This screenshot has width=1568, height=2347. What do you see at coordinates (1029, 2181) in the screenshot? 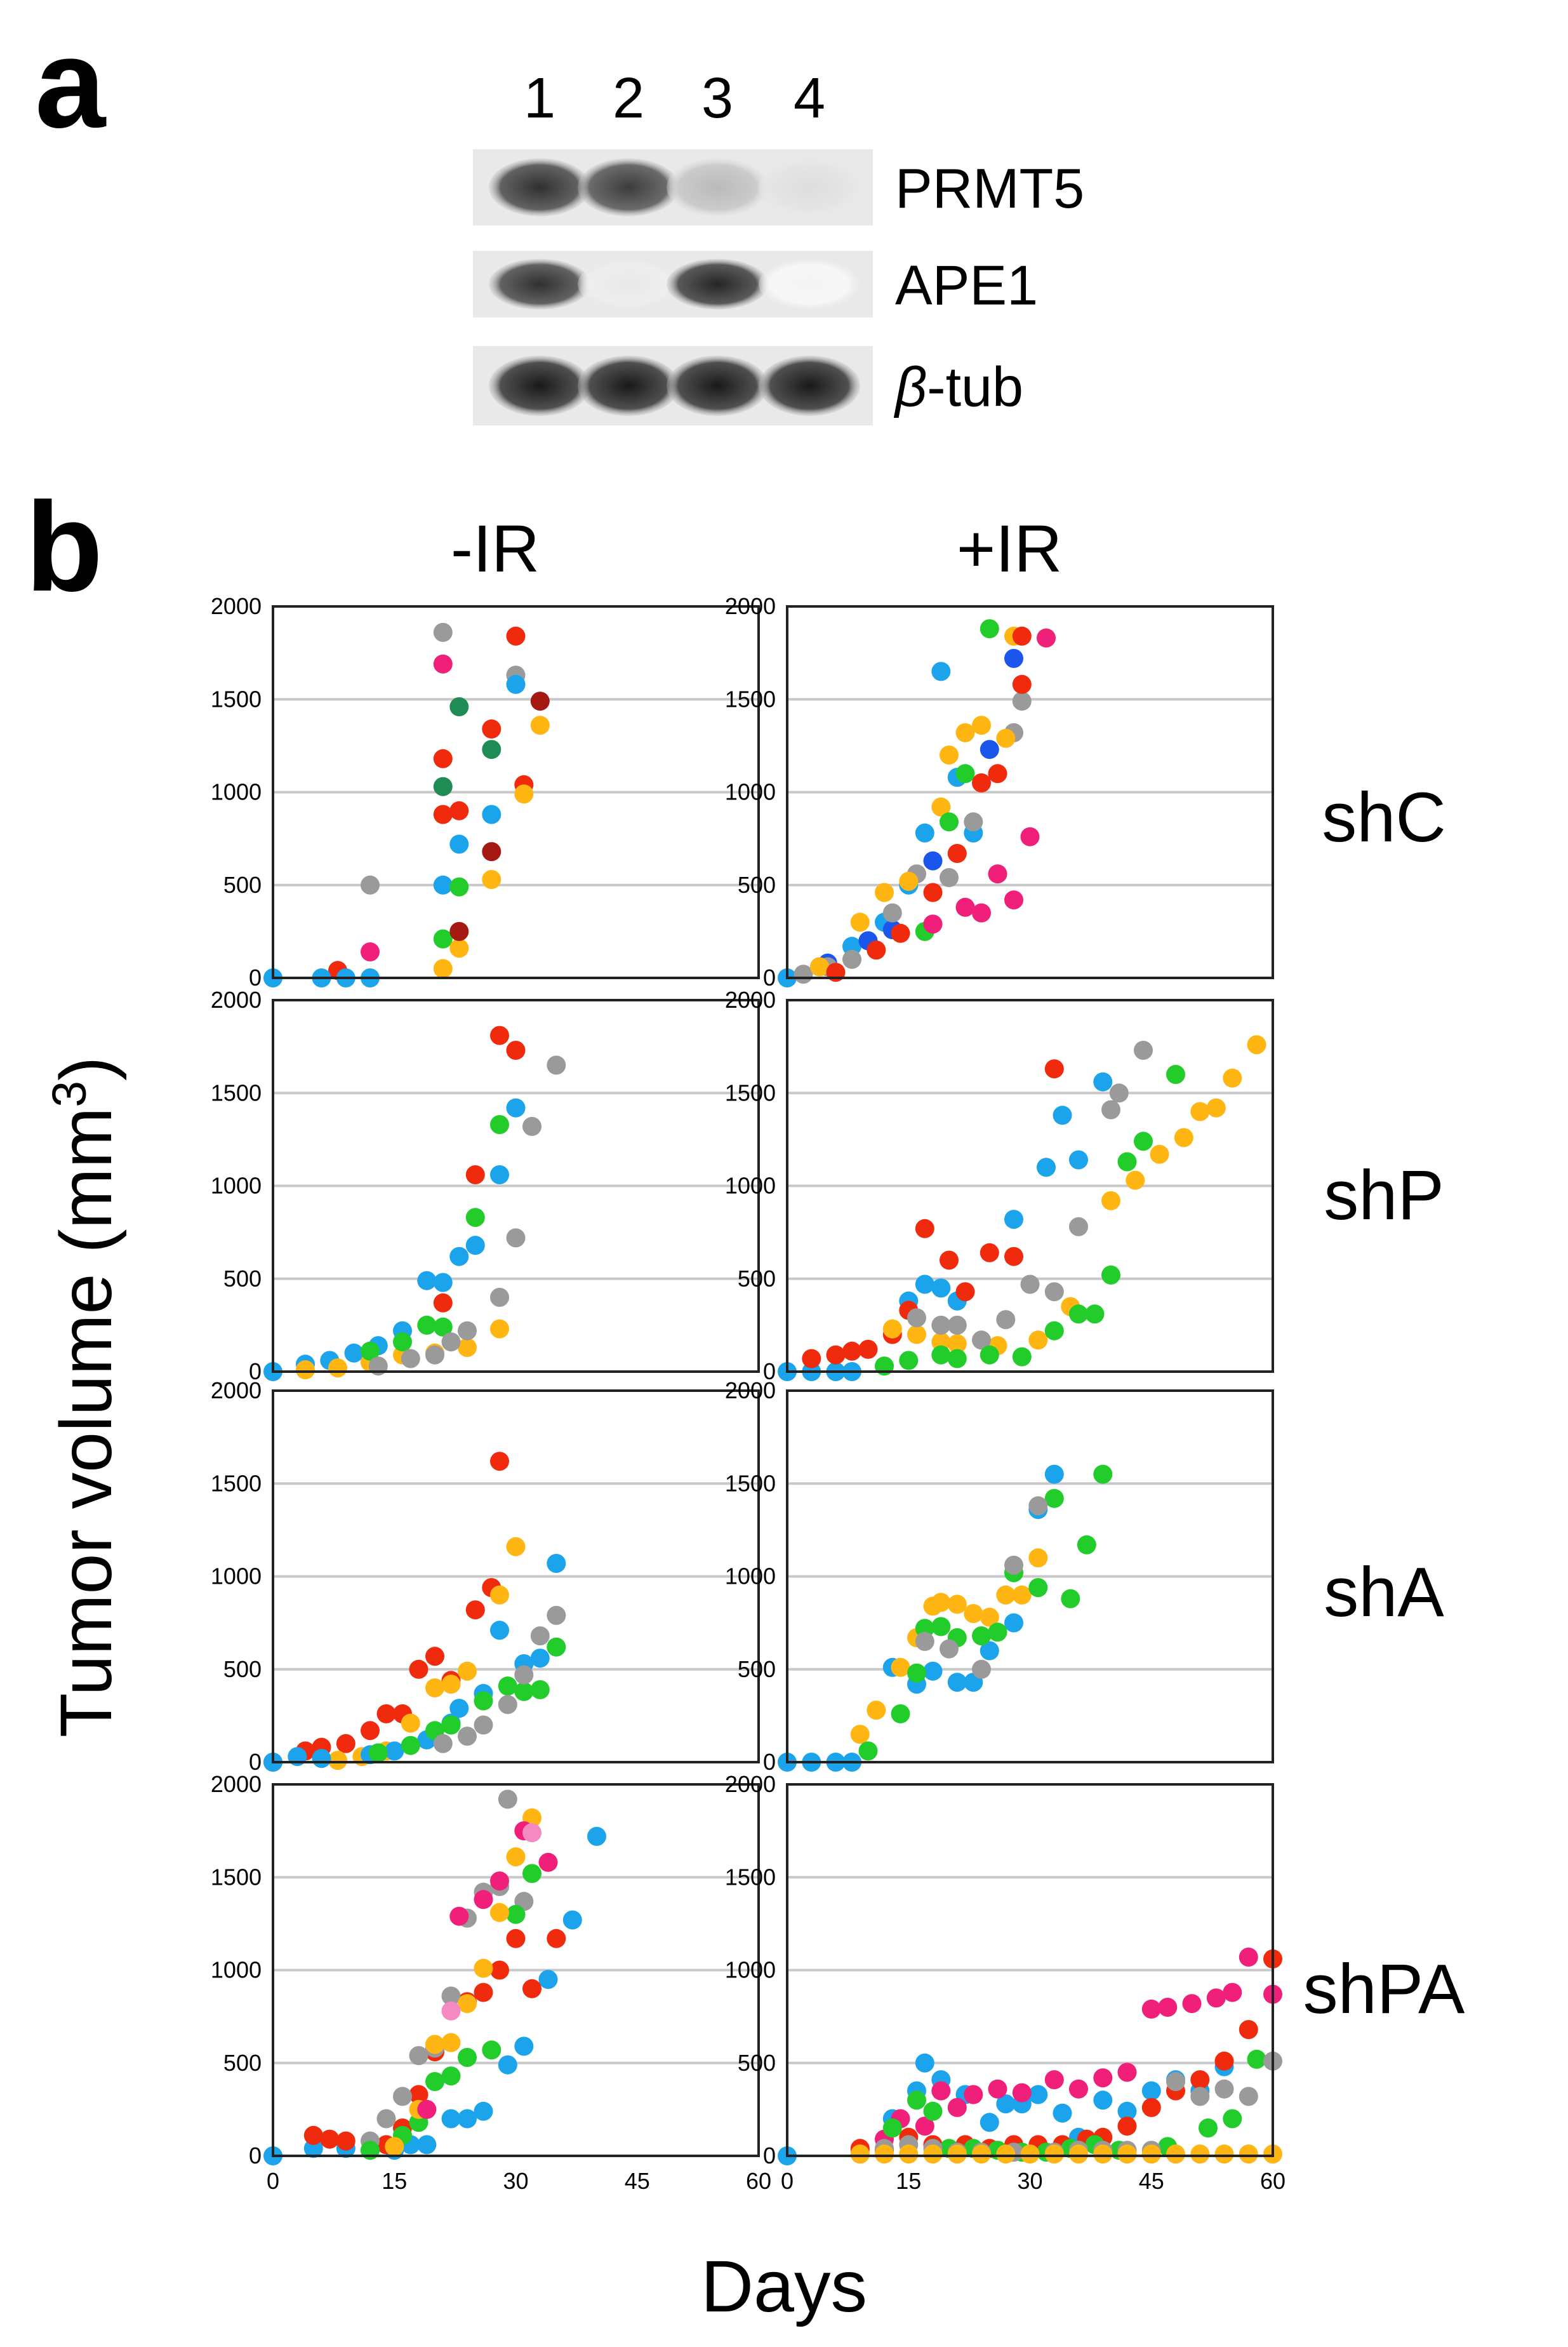
I see `x-tick-label: 30` at bounding box center [1029, 2181].